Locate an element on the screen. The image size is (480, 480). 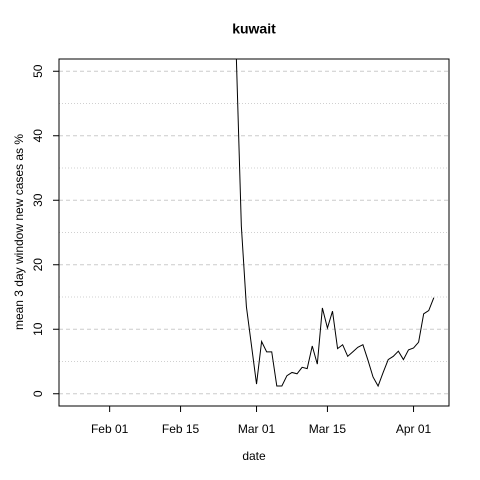
x-tick-label: Mar 15 is located at coordinates (328, 429).